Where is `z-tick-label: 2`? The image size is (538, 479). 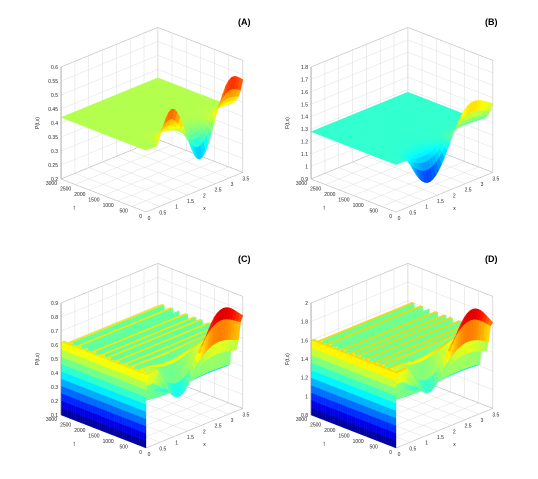 z-tick-label: 2 is located at coordinates (306, 304).